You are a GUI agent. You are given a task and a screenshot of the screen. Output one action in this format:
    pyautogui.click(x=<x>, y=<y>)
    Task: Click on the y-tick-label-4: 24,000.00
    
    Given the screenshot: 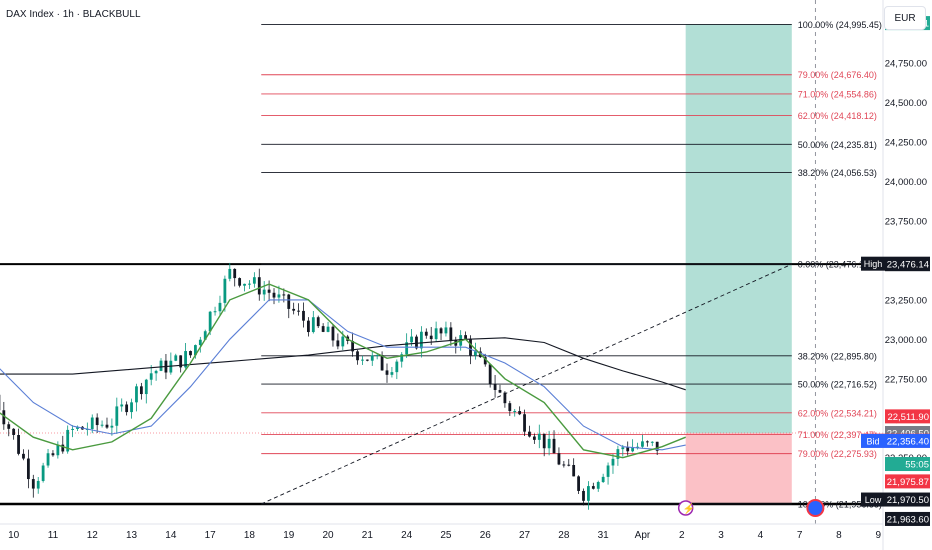 What is the action you would take?
    pyautogui.click(x=906, y=182)
    